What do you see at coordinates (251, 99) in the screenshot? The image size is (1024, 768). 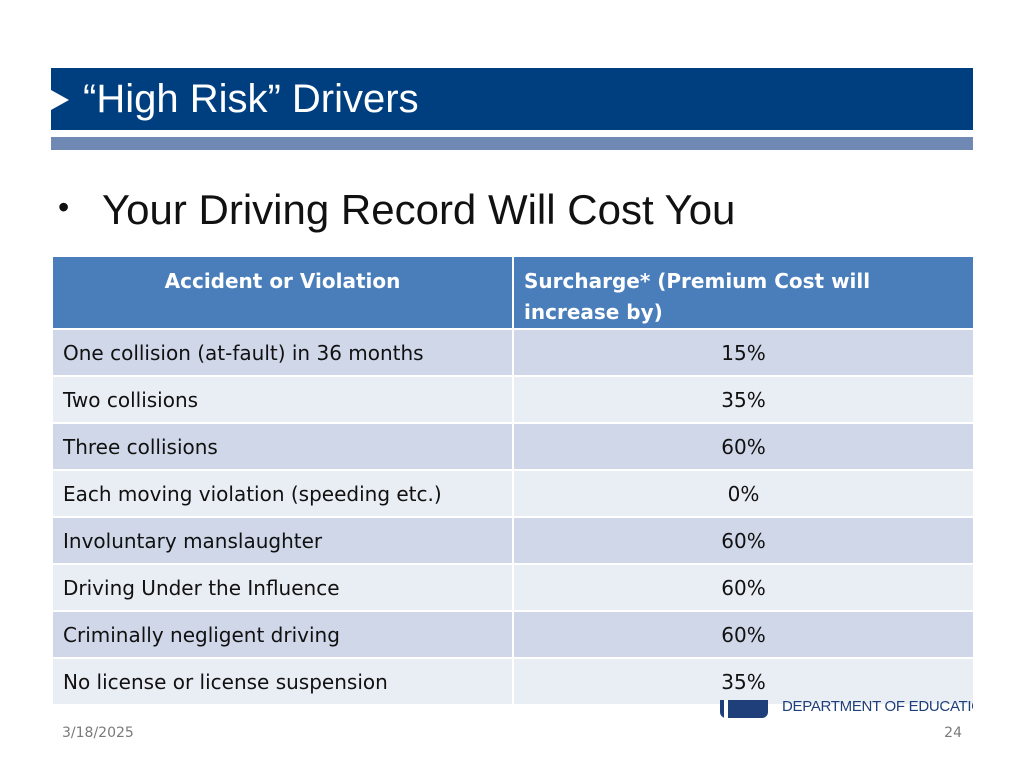 I see `slide-title: “High Risk” Drivers` at bounding box center [251, 99].